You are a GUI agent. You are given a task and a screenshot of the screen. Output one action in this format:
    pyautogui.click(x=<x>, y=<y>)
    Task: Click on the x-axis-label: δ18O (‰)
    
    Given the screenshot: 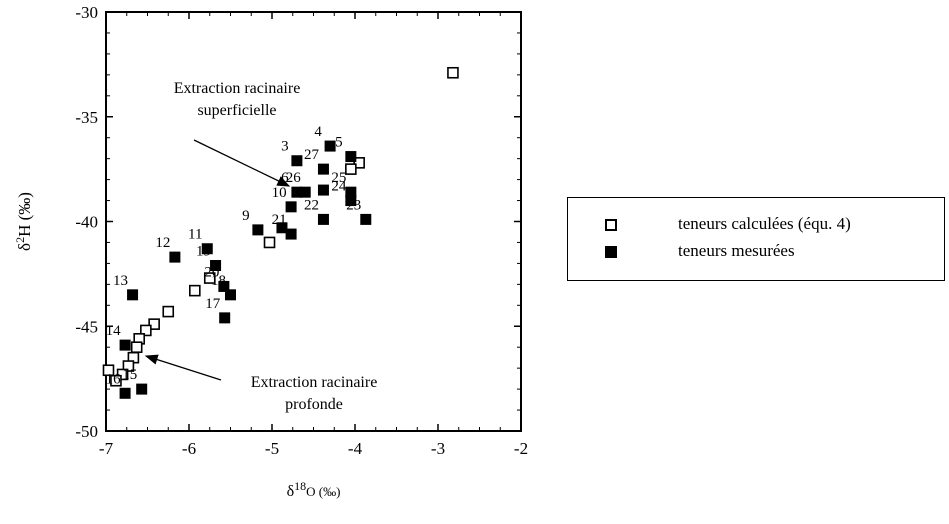 What is the action you would take?
    pyautogui.click(x=314, y=489)
    